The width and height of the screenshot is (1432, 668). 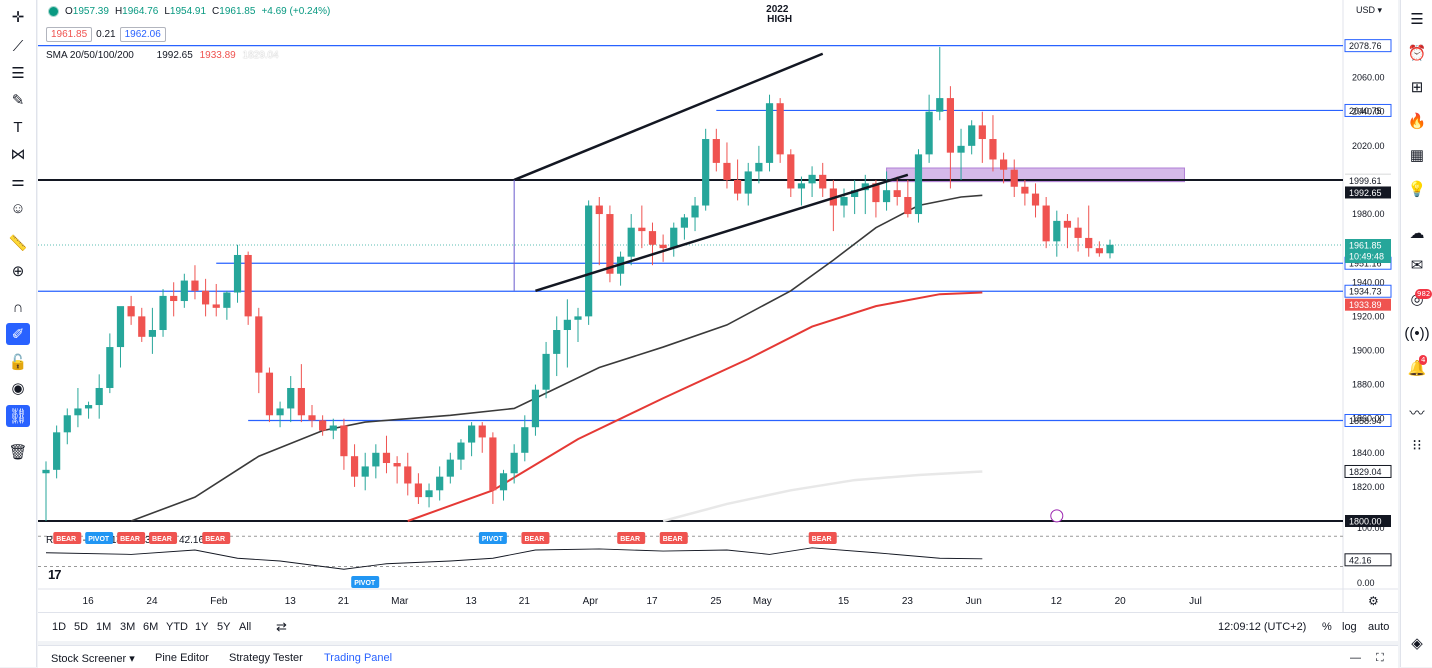 What do you see at coordinates (1417, 189) in the screenshot?
I see `ideas-icon: 💡` at bounding box center [1417, 189].